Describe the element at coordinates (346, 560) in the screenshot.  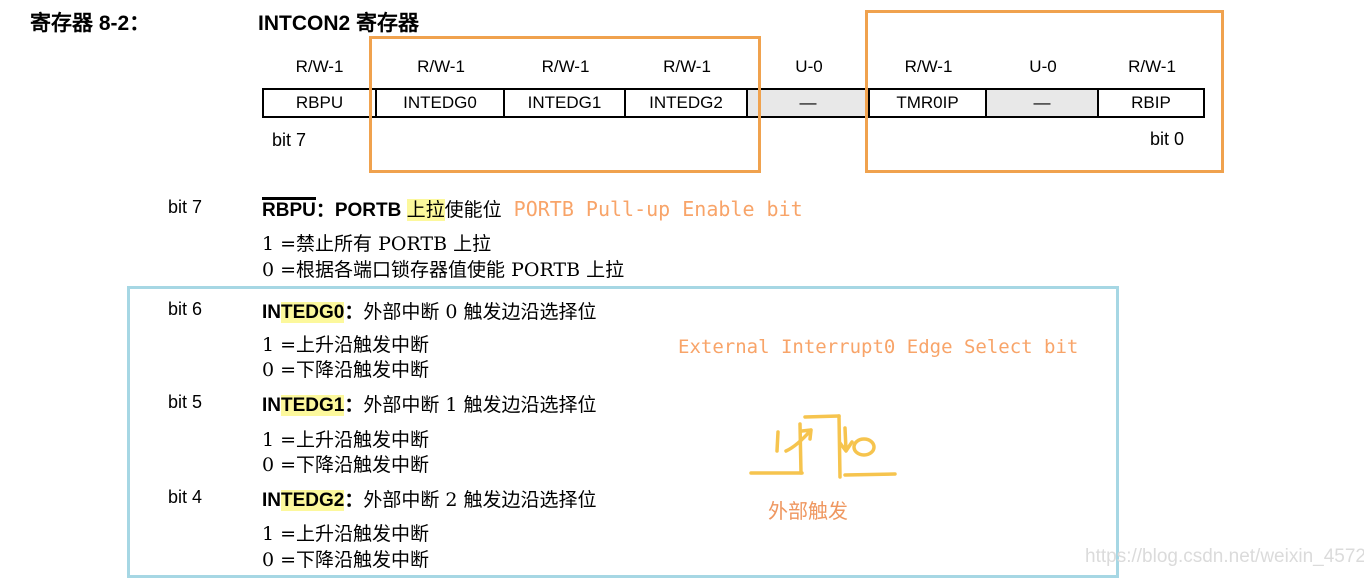
I see `bit4-value0: 0 =下降沿触发中断` at that location.